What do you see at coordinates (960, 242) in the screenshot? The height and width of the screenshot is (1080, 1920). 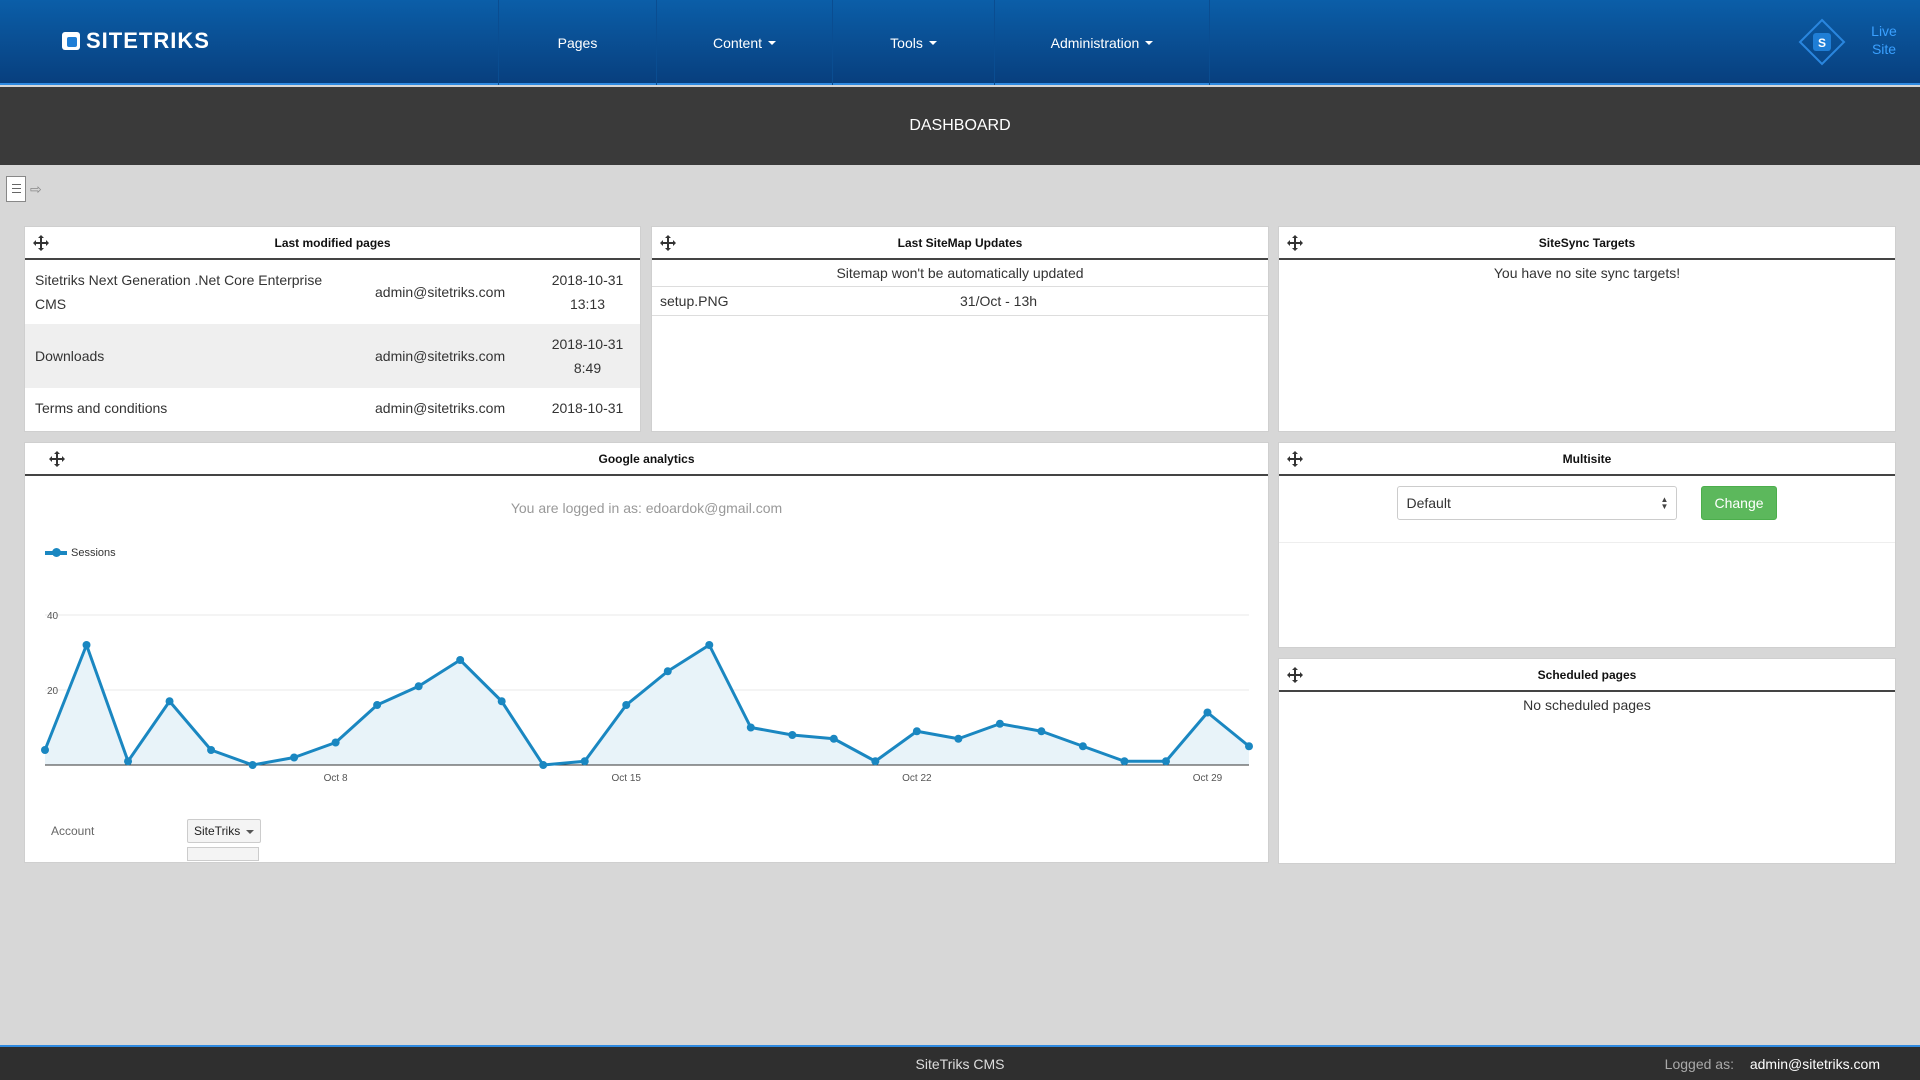 I see `panel-title: Last SiteMap Updates` at bounding box center [960, 242].